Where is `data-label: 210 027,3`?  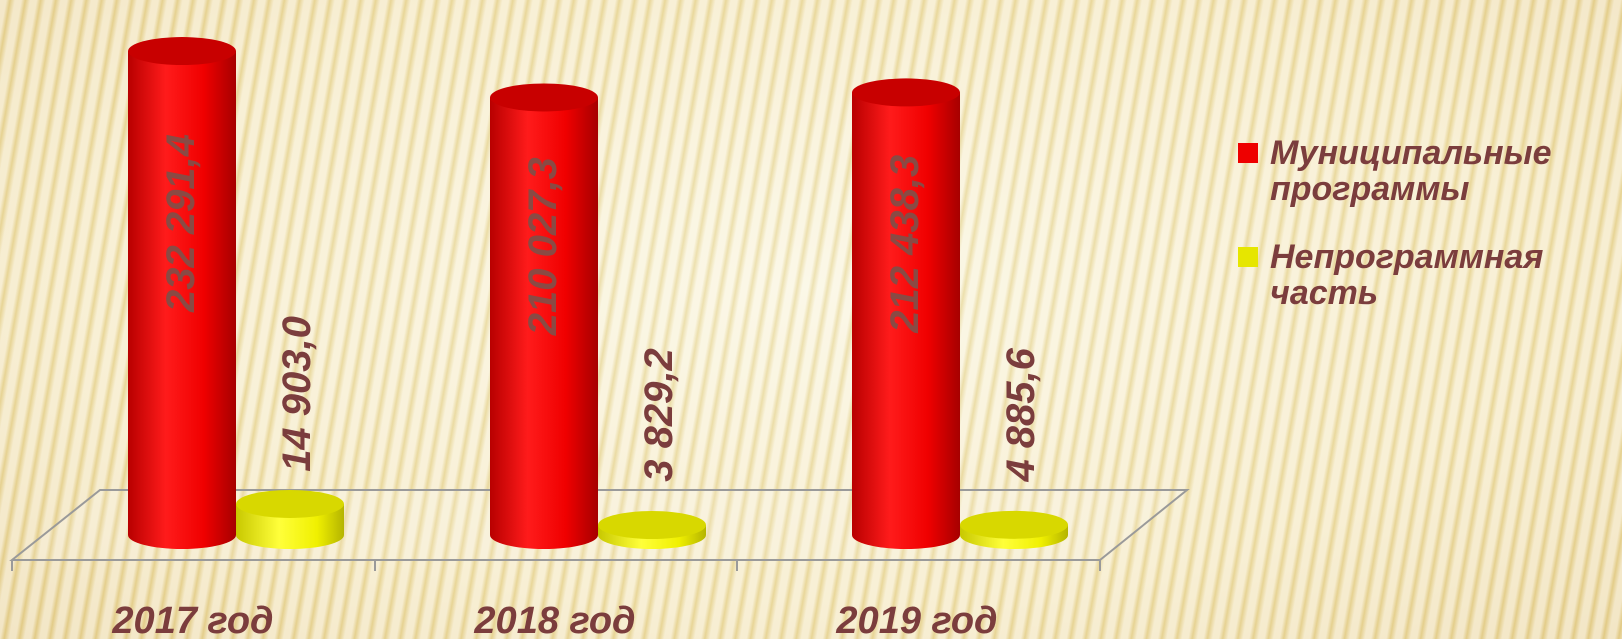
data-label: 210 027,3 is located at coordinates (543, 246).